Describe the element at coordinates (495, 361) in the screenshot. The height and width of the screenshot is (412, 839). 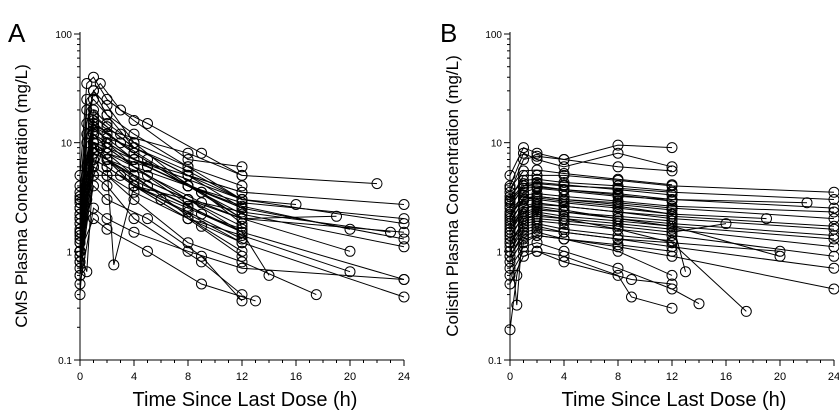
I see `y-tick-label: 0.1` at that location.